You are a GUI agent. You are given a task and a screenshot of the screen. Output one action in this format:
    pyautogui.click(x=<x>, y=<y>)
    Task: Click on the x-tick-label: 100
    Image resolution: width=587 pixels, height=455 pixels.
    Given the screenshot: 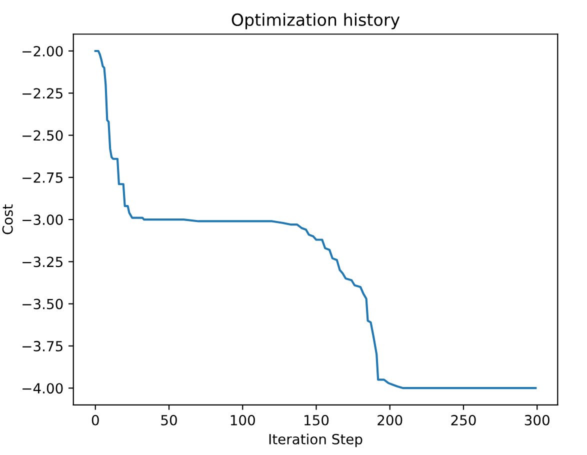 What is the action you would take?
    pyautogui.click(x=242, y=420)
    